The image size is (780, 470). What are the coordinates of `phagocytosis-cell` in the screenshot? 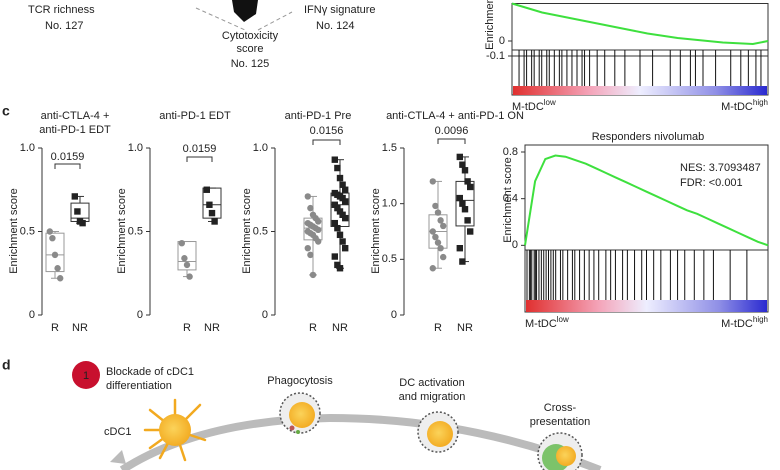 It's located at (300, 413).